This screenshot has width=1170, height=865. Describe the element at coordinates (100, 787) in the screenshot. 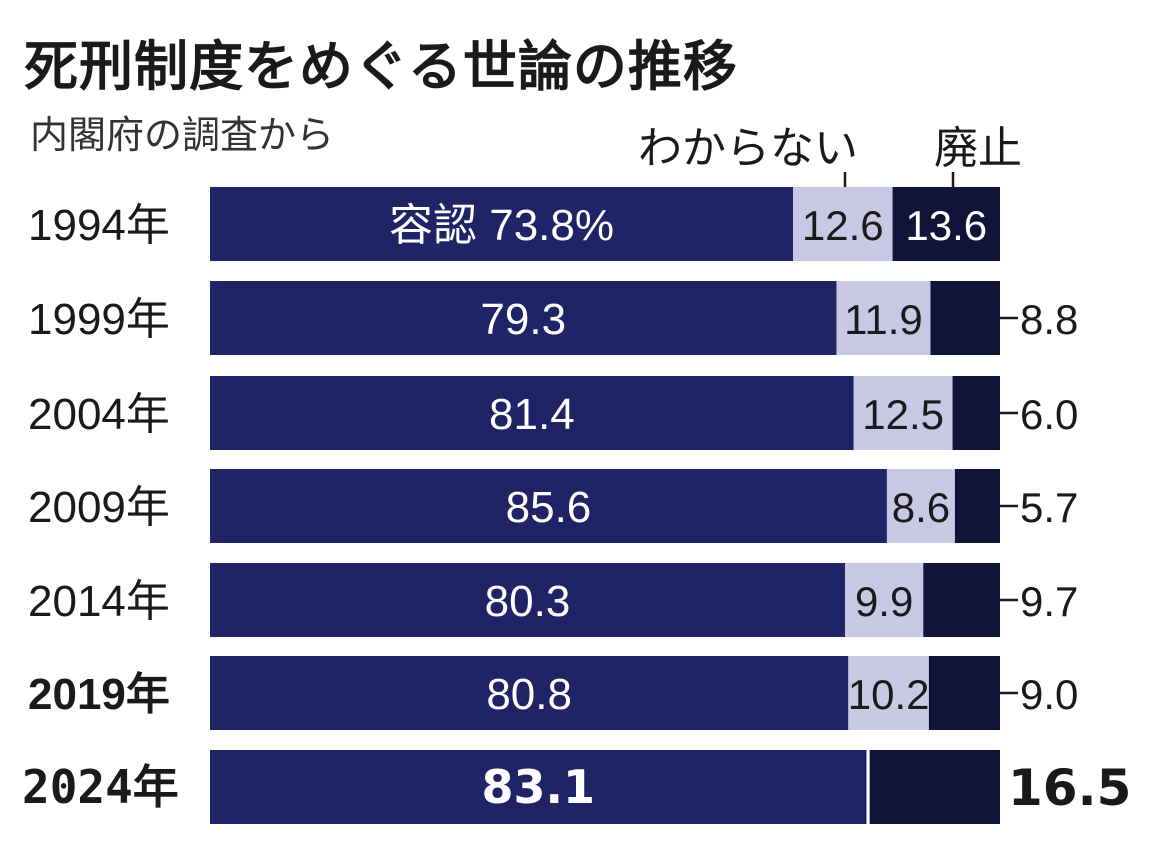

I see `category-label: 2024年` at that location.